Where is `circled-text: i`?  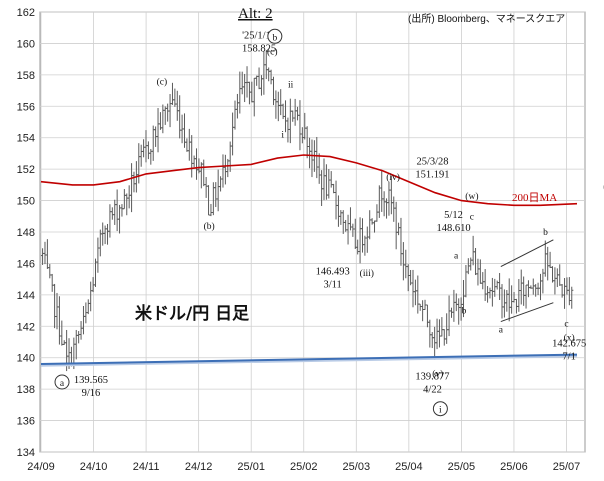
circled-text: i is located at coordinates (440, 411).